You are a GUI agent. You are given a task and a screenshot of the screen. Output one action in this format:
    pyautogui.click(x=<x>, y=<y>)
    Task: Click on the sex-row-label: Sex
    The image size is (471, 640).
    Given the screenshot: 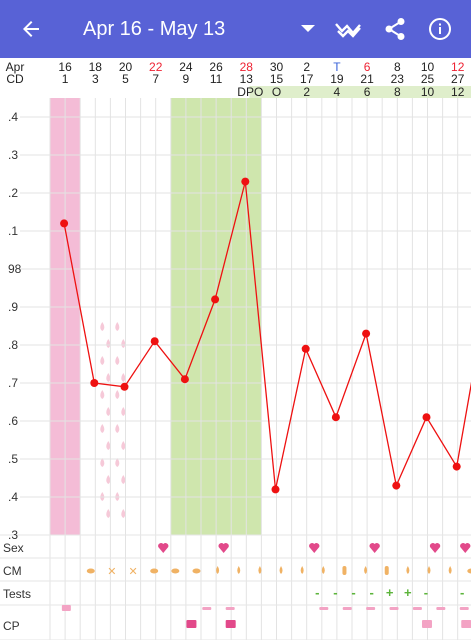 What is the action you would take?
    pyautogui.click(x=13, y=548)
    